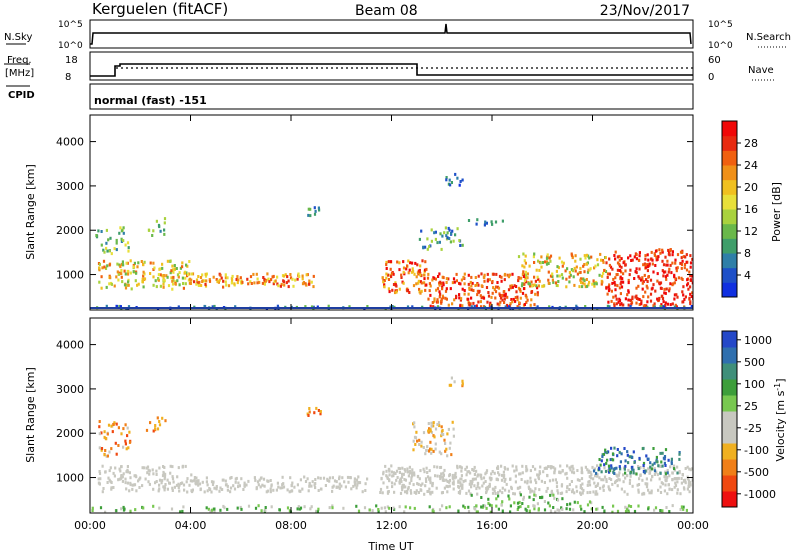  What do you see at coordinates (291, 525) in the screenshot?
I see `x-tick-label: 08:00` at bounding box center [291, 525].